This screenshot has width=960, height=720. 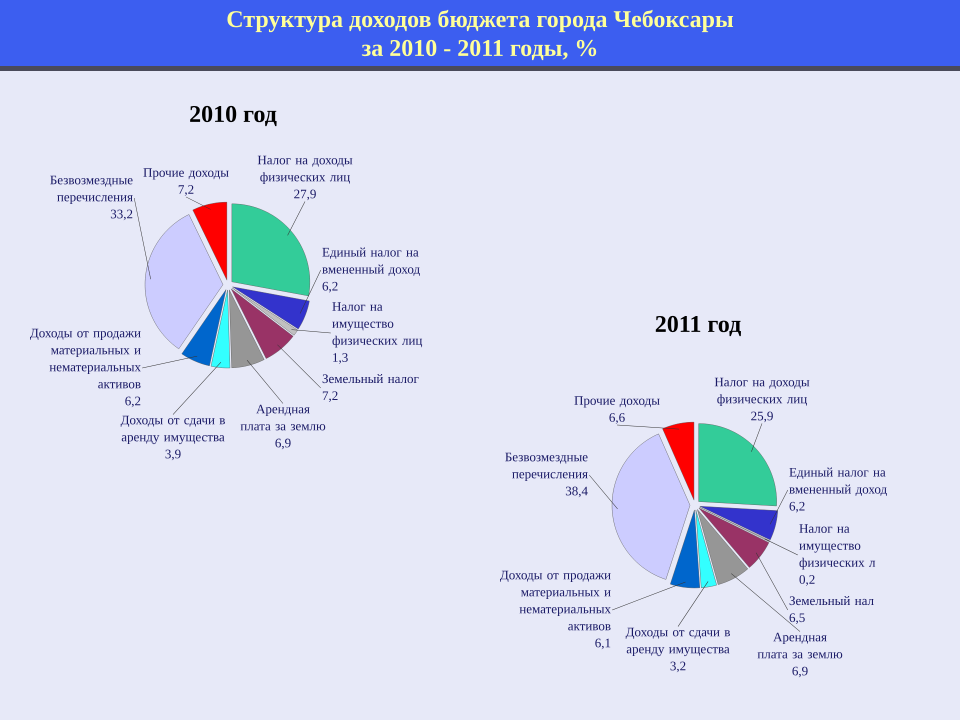 What do you see at coordinates (797, 618) in the screenshot?
I see `data-label: 6,5` at bounding box center [797, 618].